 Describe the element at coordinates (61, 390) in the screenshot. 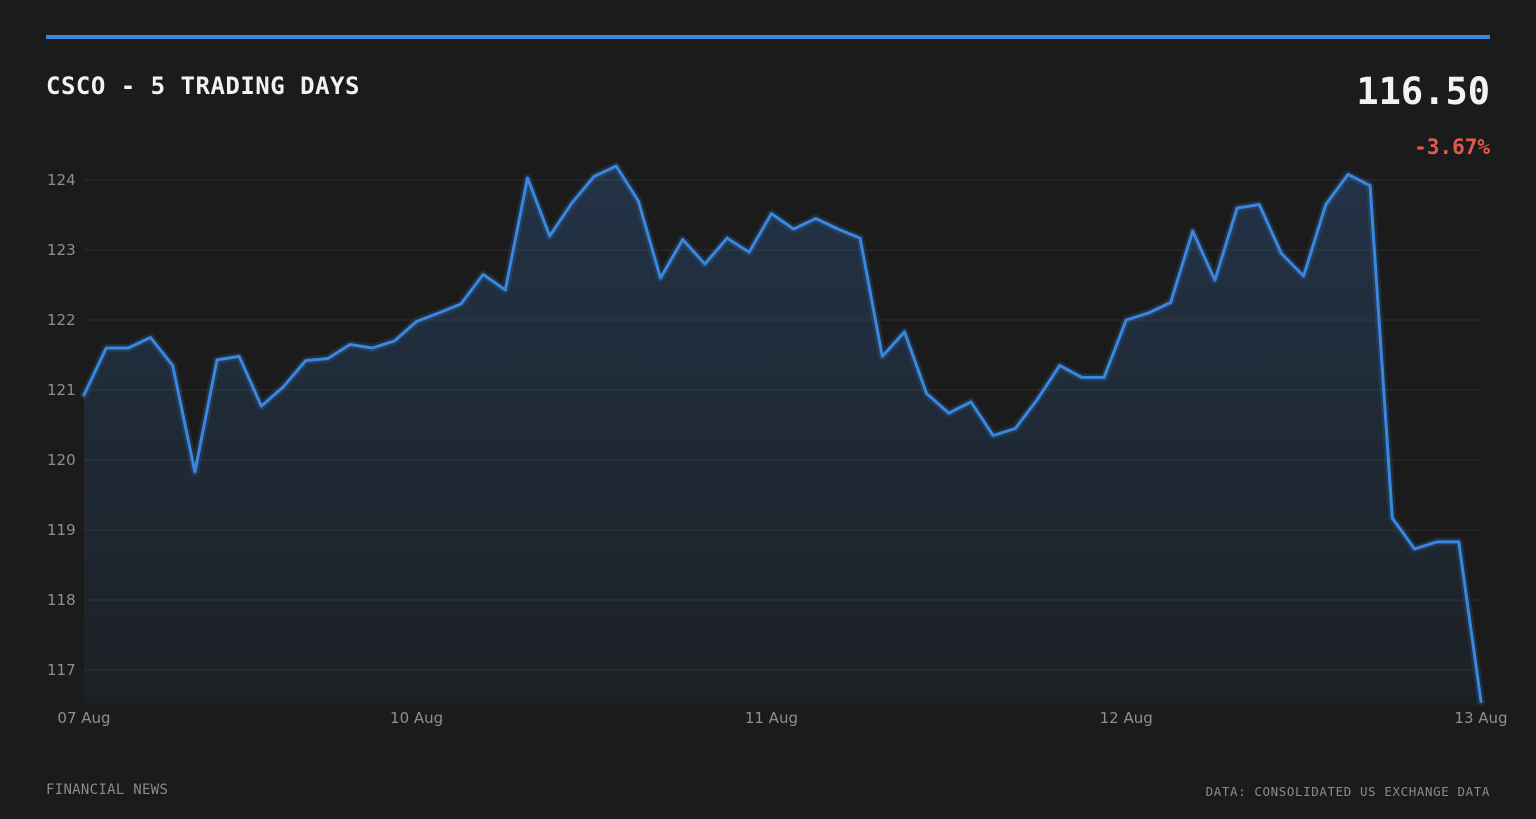

I see `y-tick-label: 121` at that location.